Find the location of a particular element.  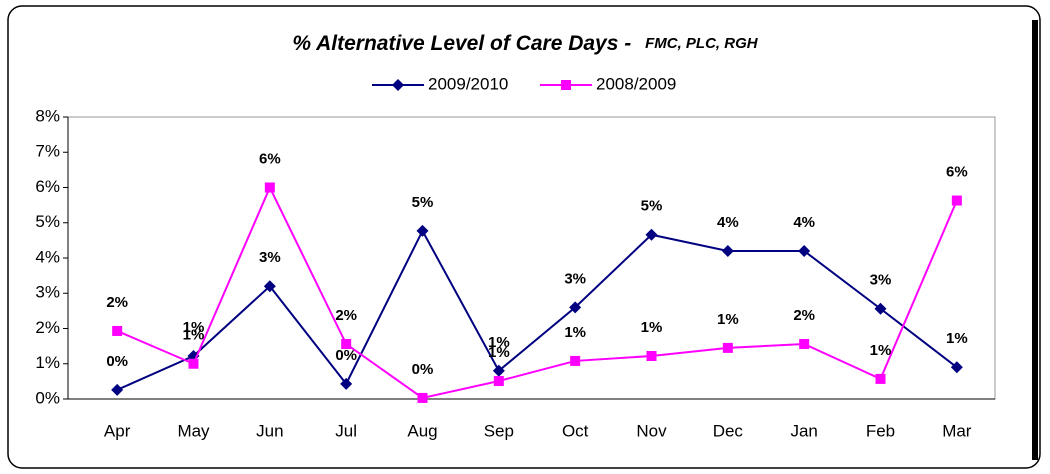

y-tick-label: 1% is located at coordinates (47, 362).